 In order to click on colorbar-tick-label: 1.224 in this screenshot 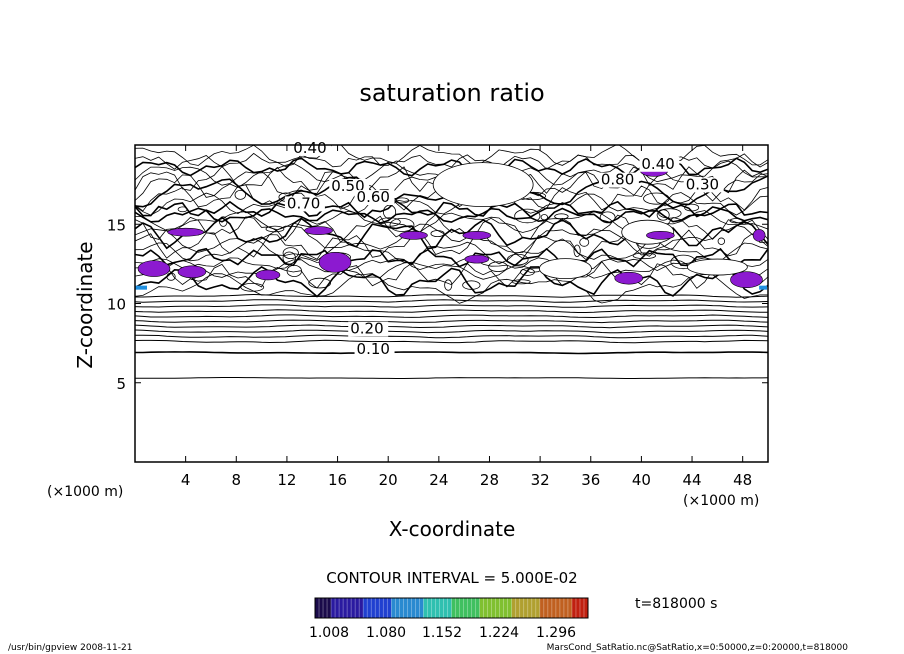, I will do `click(499, 633)`.